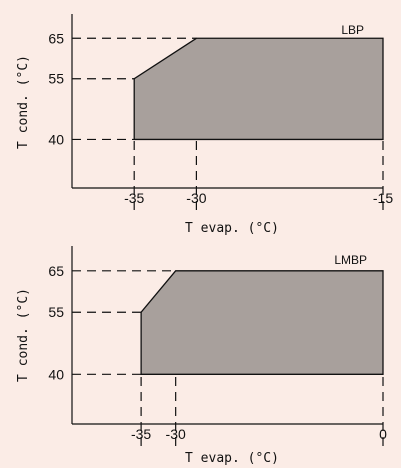 The image size is (401, 468). Describe the element at coordinates (383, 434) in the screenshot. I see `x-tick-label: 0` at that location.